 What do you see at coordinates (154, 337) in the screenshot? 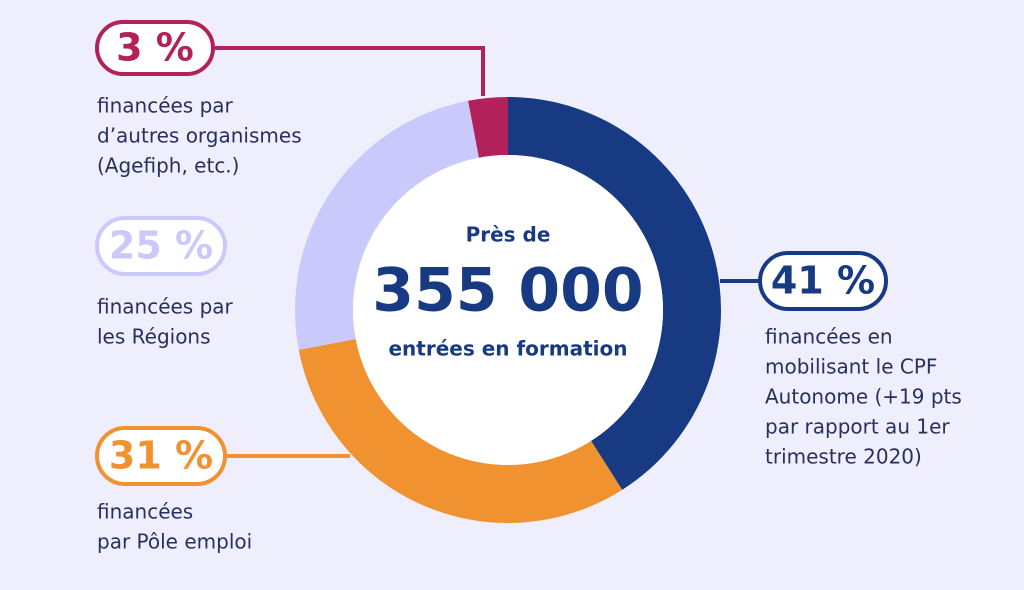
I see `category-label: les Régions` at bounding box center [154, 337].